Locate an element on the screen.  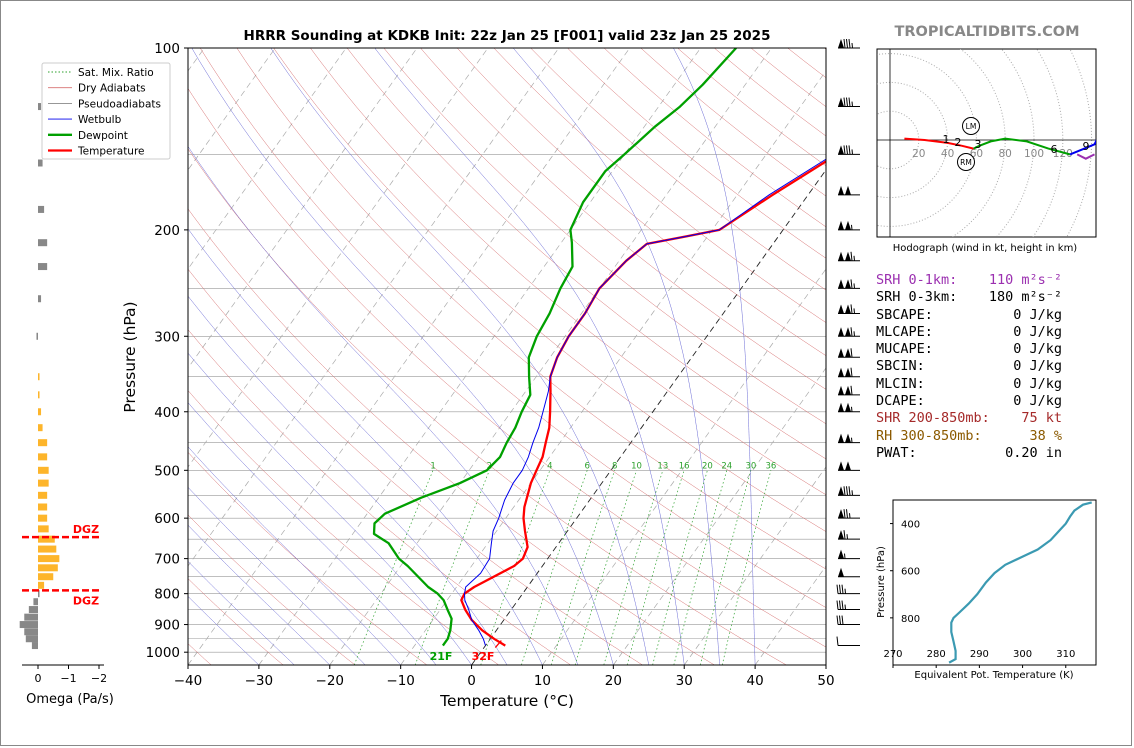
mixing-ratio-label: 6 is located at coordinates (586, 466).